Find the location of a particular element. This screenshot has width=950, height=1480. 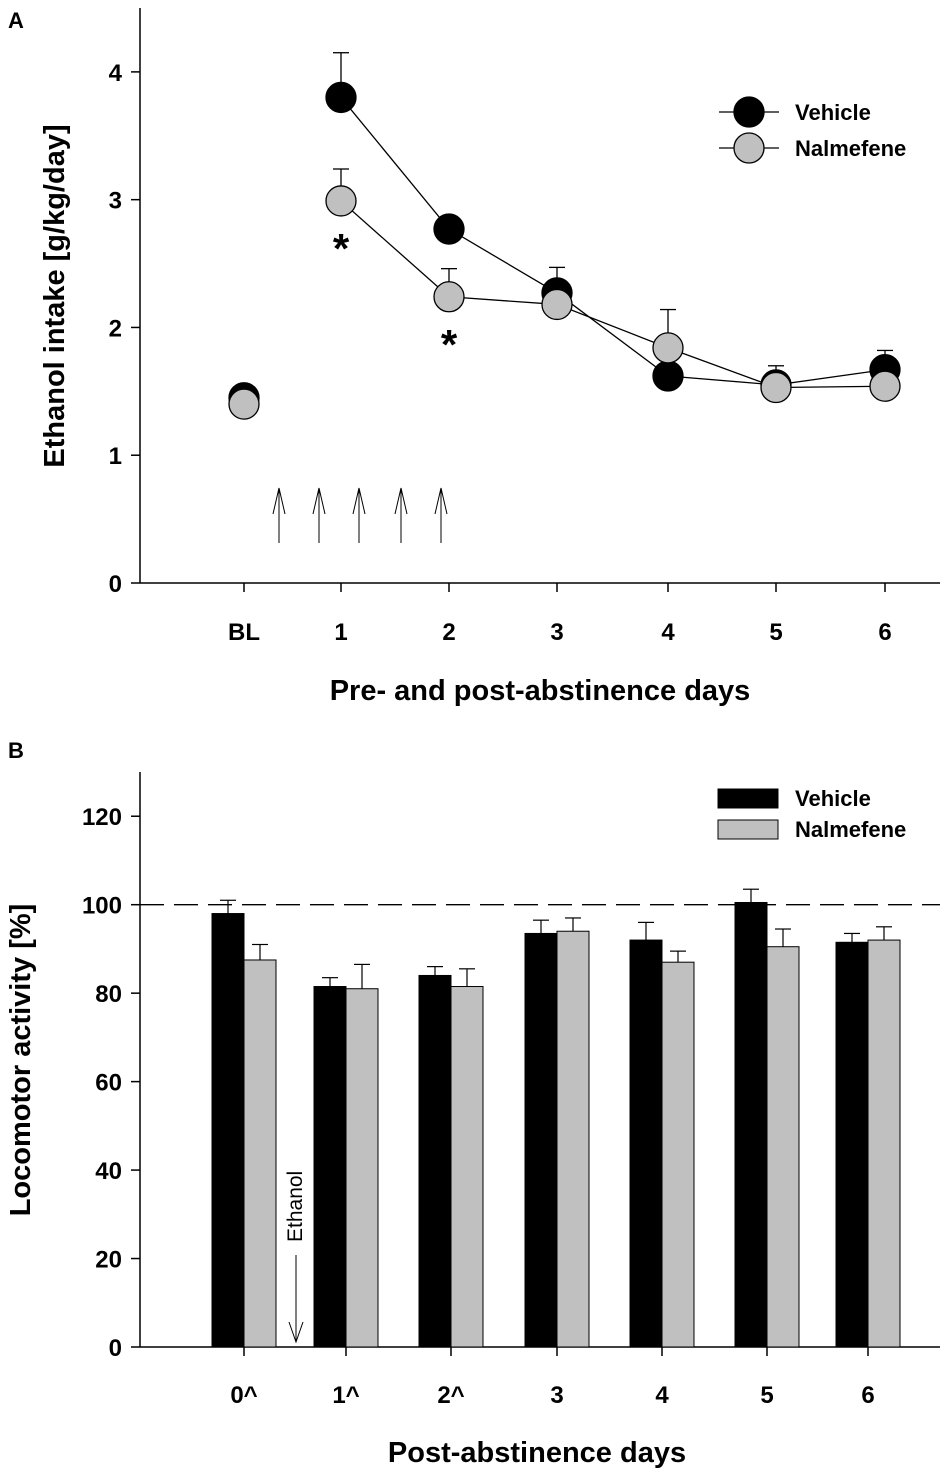

panel-b-y-tick-label: 120 is located at coordinates (102, 817).